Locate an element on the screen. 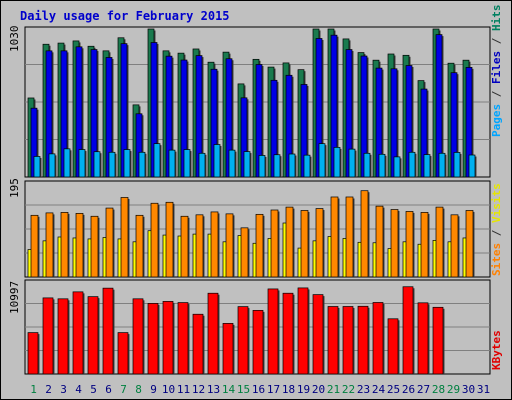  x-tick-label-day-2: 2 is located at coordinates (48, 389).